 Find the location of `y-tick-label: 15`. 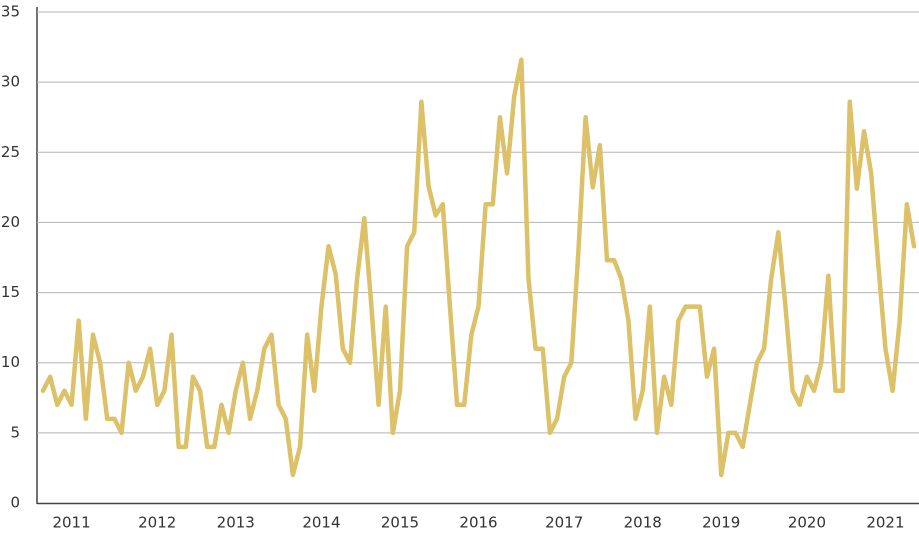

y-tick-label: 15 is located at coordinates (10, 292).